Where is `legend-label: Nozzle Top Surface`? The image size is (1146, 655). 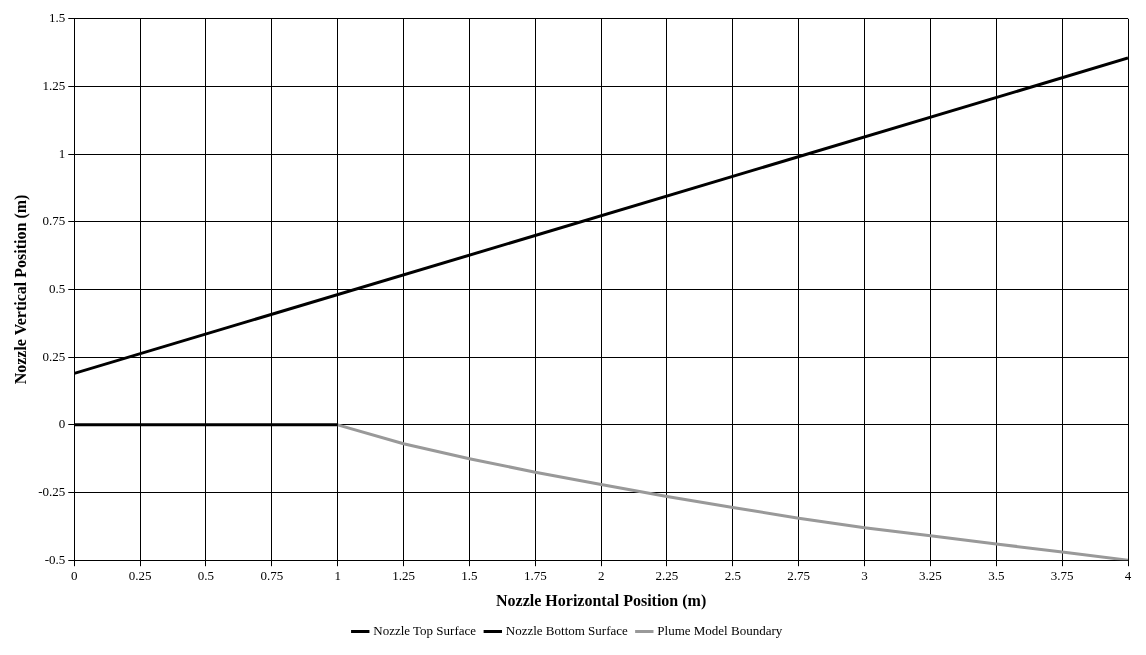
legend-label: Nozzle Top Surface is located at coordinates (425, 630).